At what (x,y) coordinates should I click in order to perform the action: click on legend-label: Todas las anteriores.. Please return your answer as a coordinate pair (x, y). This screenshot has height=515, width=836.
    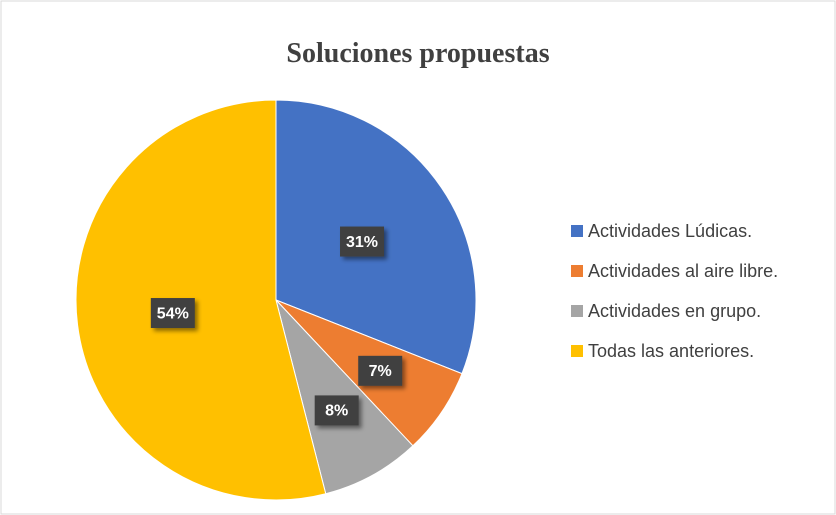
    Looking at the image, I should click on (671, 351).